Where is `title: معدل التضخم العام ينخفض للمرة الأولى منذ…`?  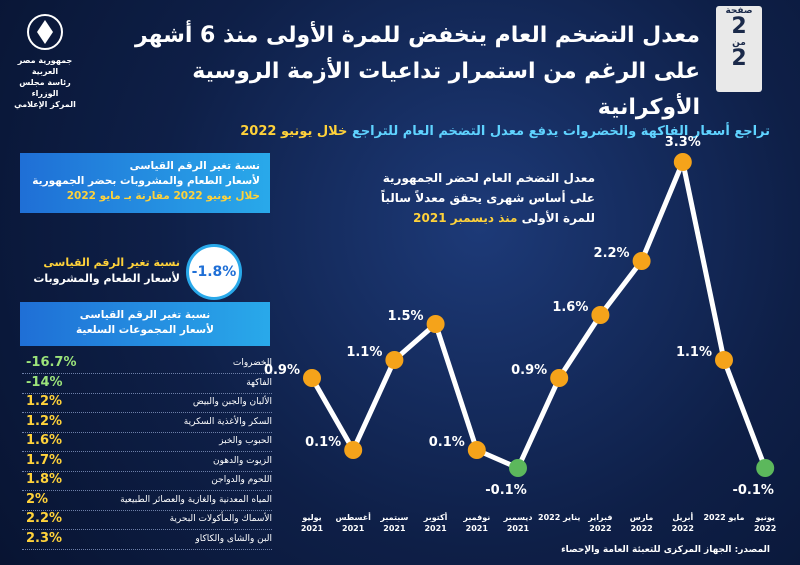 title: معدل التضخم العام ينخفض للمرة الأولى منذ… is located at coordinates (400, 72).